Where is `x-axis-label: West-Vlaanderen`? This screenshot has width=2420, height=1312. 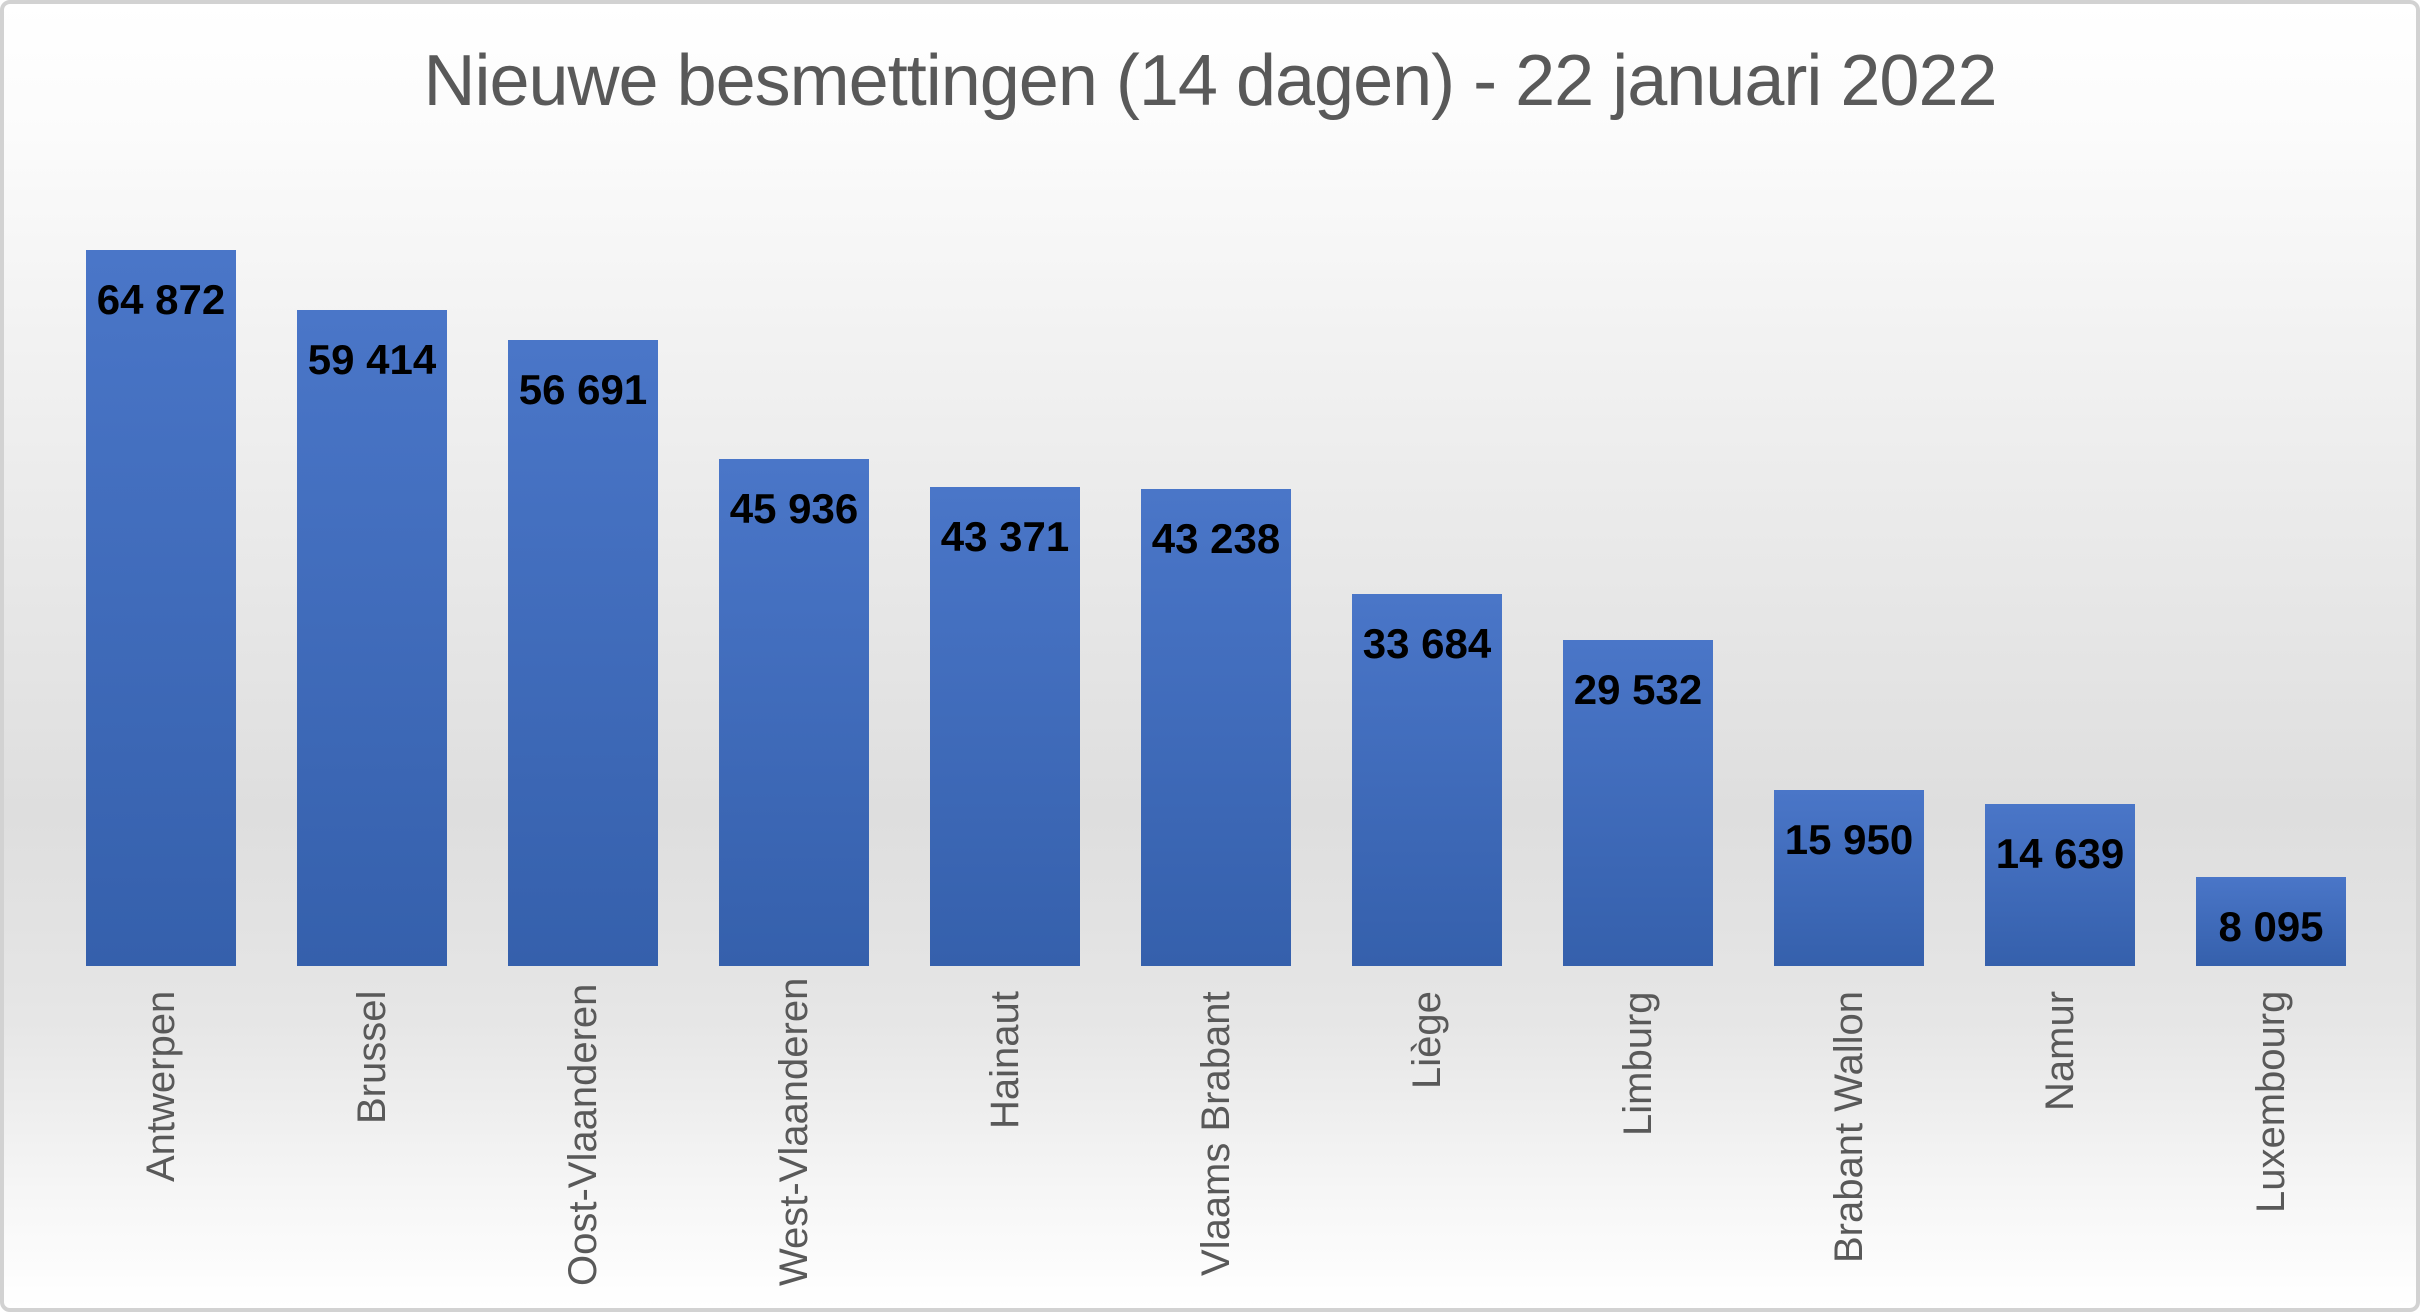 x-axis-label: West-Vlaanderen is located at coordinates (793, 1131).